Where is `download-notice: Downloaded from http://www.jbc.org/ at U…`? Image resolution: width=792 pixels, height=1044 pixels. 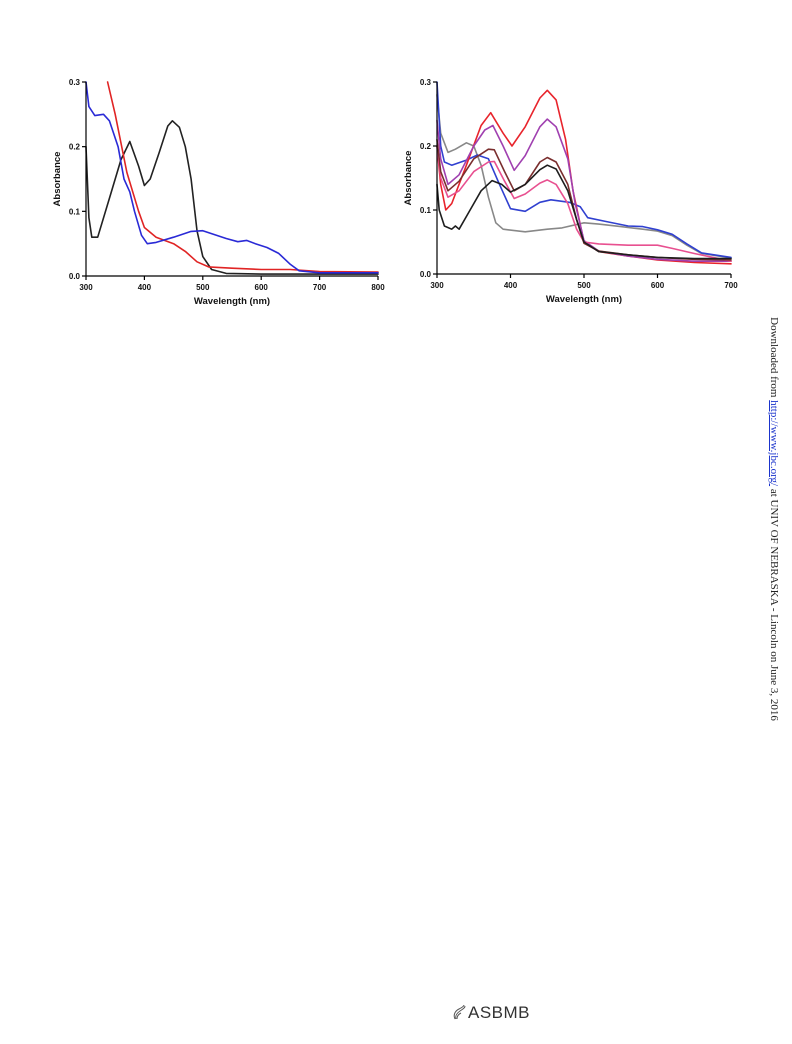
download-notice: Downloaded from http://www.jbc.org/ at U… is located at coordinates (774, 519).